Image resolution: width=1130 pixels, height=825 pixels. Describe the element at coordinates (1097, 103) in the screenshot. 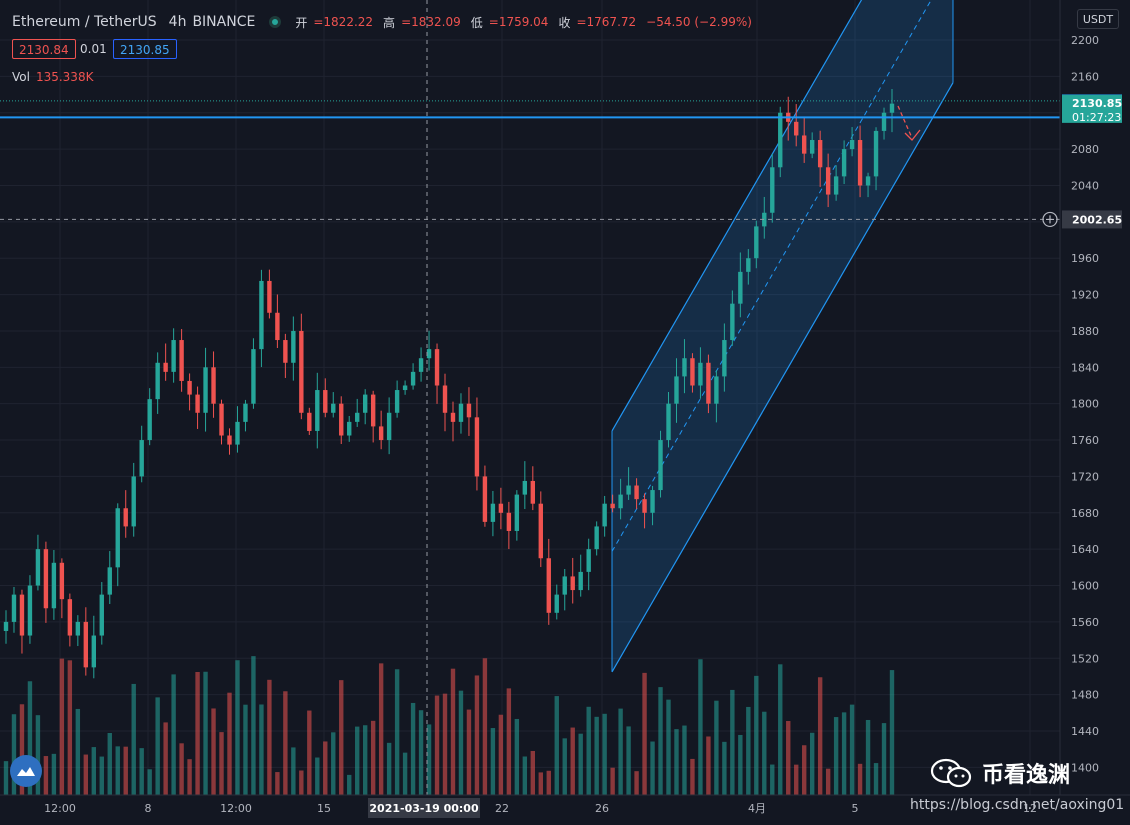

I see `last-price-label: 2130.85` at that location.